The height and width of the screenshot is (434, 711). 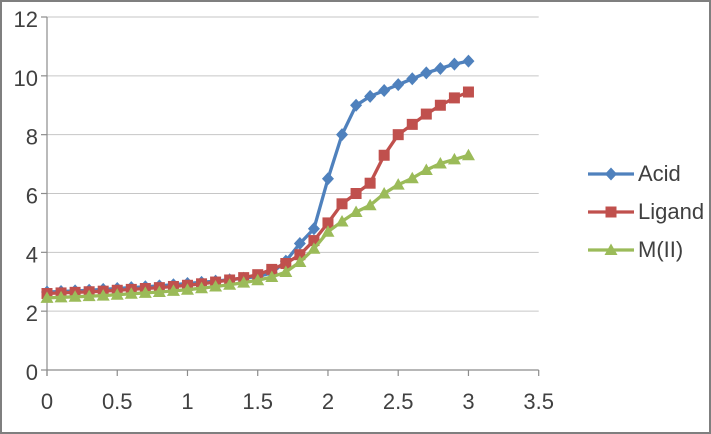 What do you see at coordinates (468, 401) in the screenshot?
I see `svg-text: 3` at bounding box center [468, 401].